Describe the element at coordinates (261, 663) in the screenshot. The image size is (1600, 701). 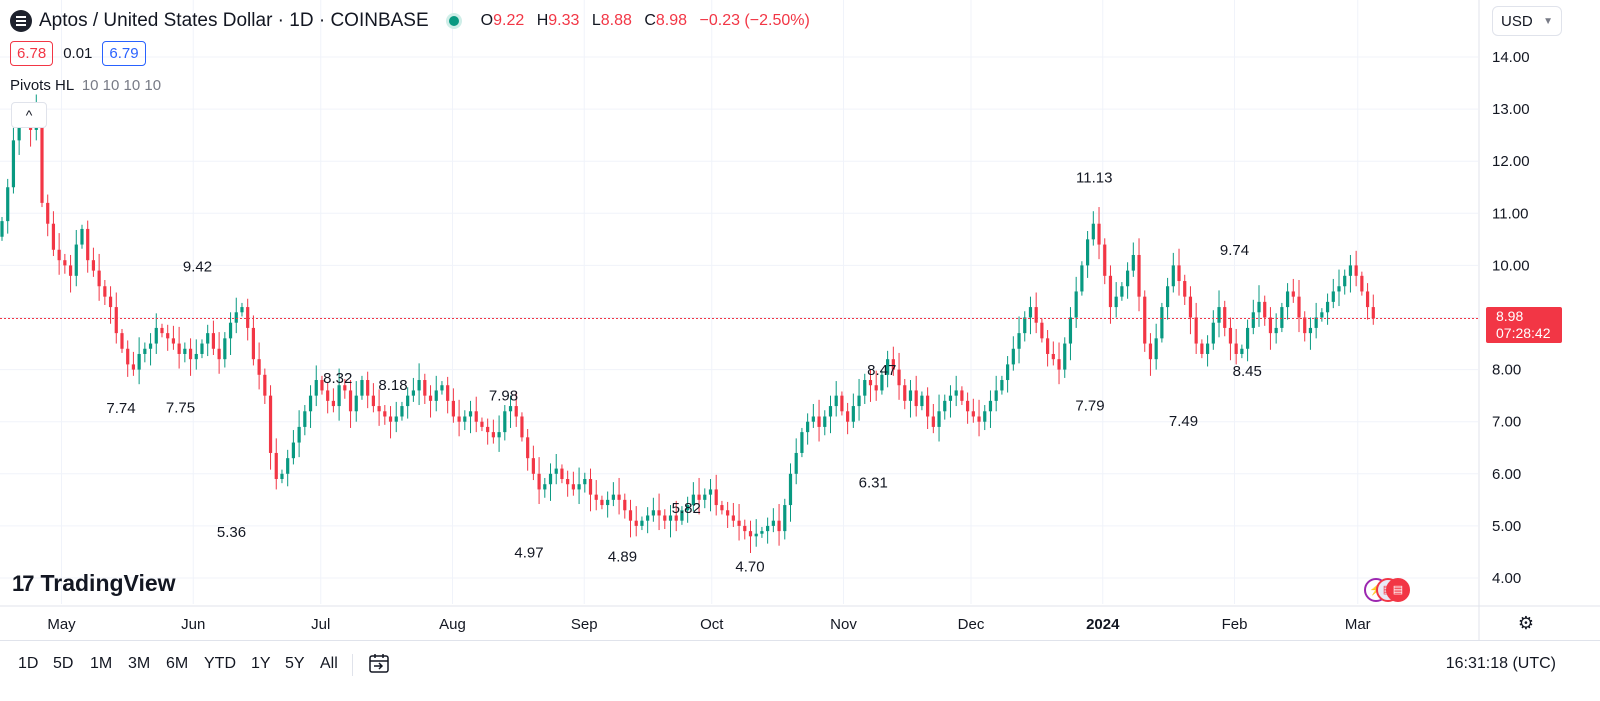
I see `timeframe-1y: 1Y` at that location.